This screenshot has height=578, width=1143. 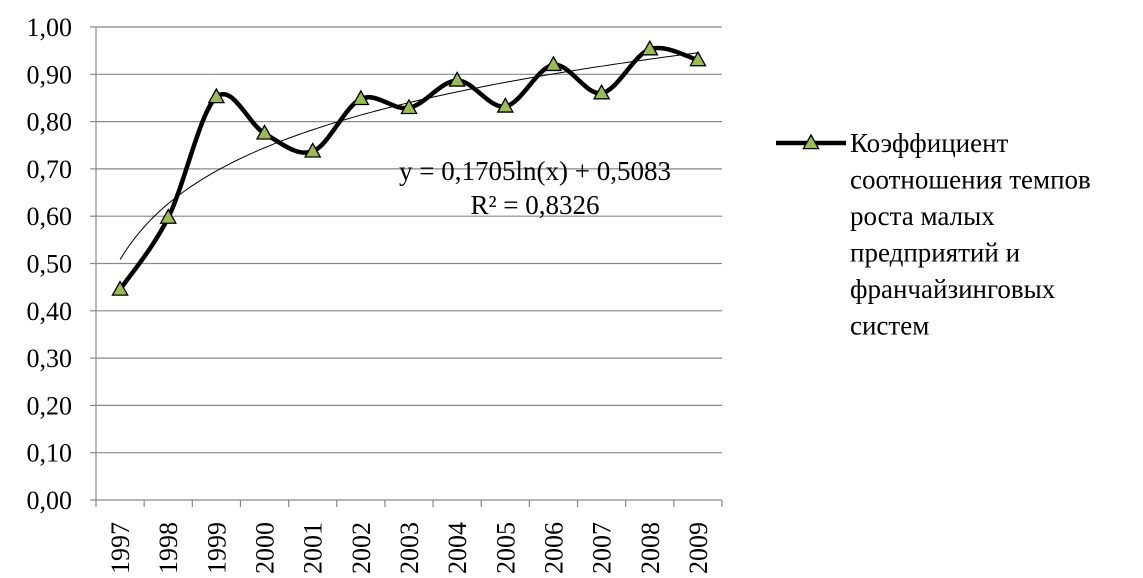 What do you see at coordinates (553, 548) in the screenshot?
I see `x-tick-label: 2006` at bounding box center [553, 548].